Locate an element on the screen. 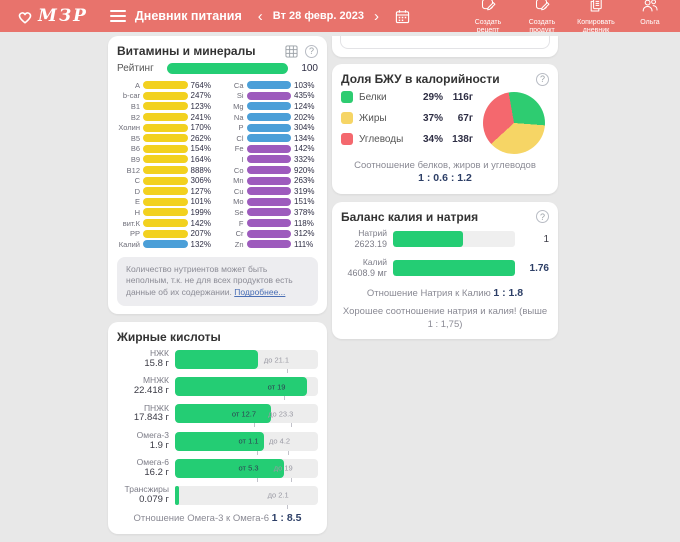  calendar-icon is located at coordinates (402, 16).